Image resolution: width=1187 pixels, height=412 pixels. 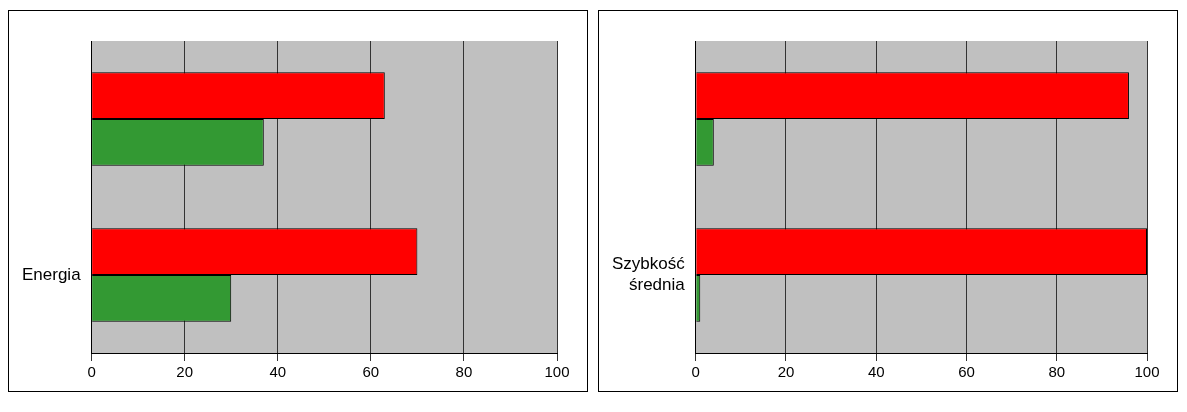 What do you see at coordinates (649, 274) in the screenshot?
I see `y-tick-label: Szybkość średnia` at bounding box center [649, 274].